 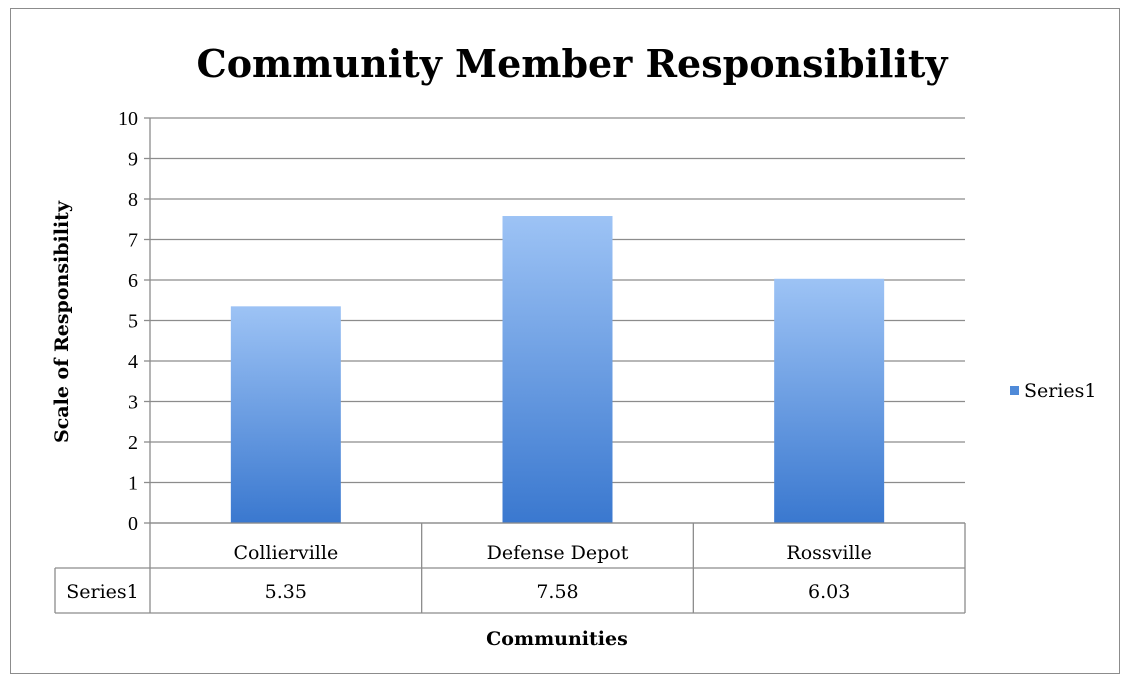 I want to click on table-value: 6.03, so click(x=829, y=592).